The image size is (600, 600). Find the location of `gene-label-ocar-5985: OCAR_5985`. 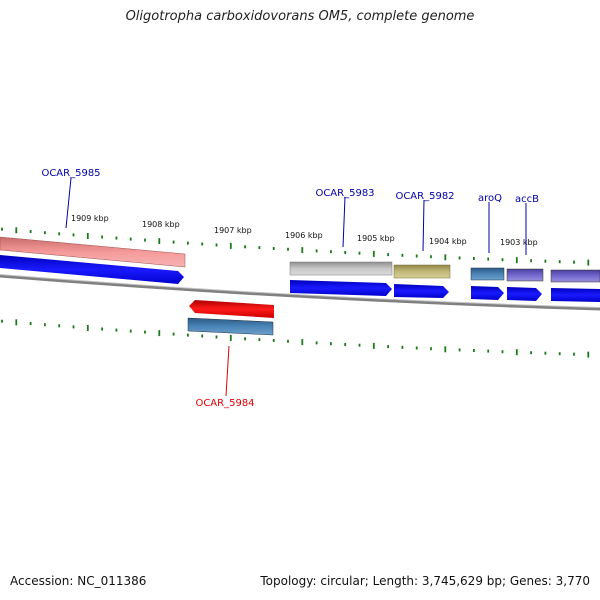

gene-label-ocar-5985: OCAR_5985 is located at coordinates (70, 173).